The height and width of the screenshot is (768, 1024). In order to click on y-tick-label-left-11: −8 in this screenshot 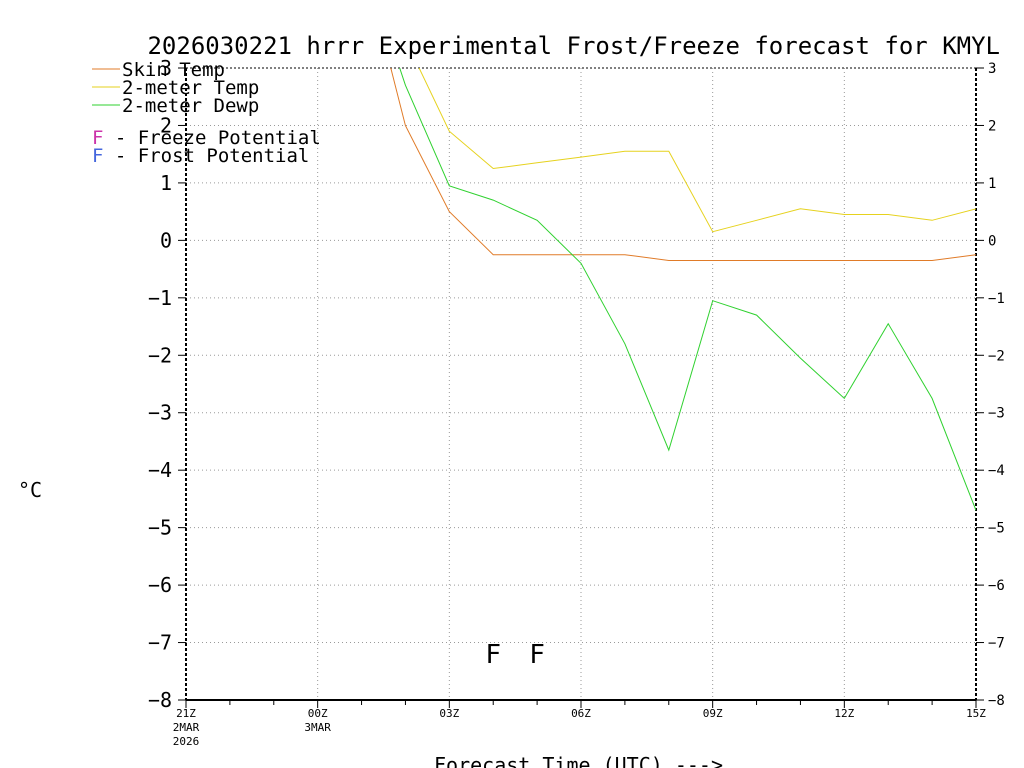, I will do `click(160, 700)`.